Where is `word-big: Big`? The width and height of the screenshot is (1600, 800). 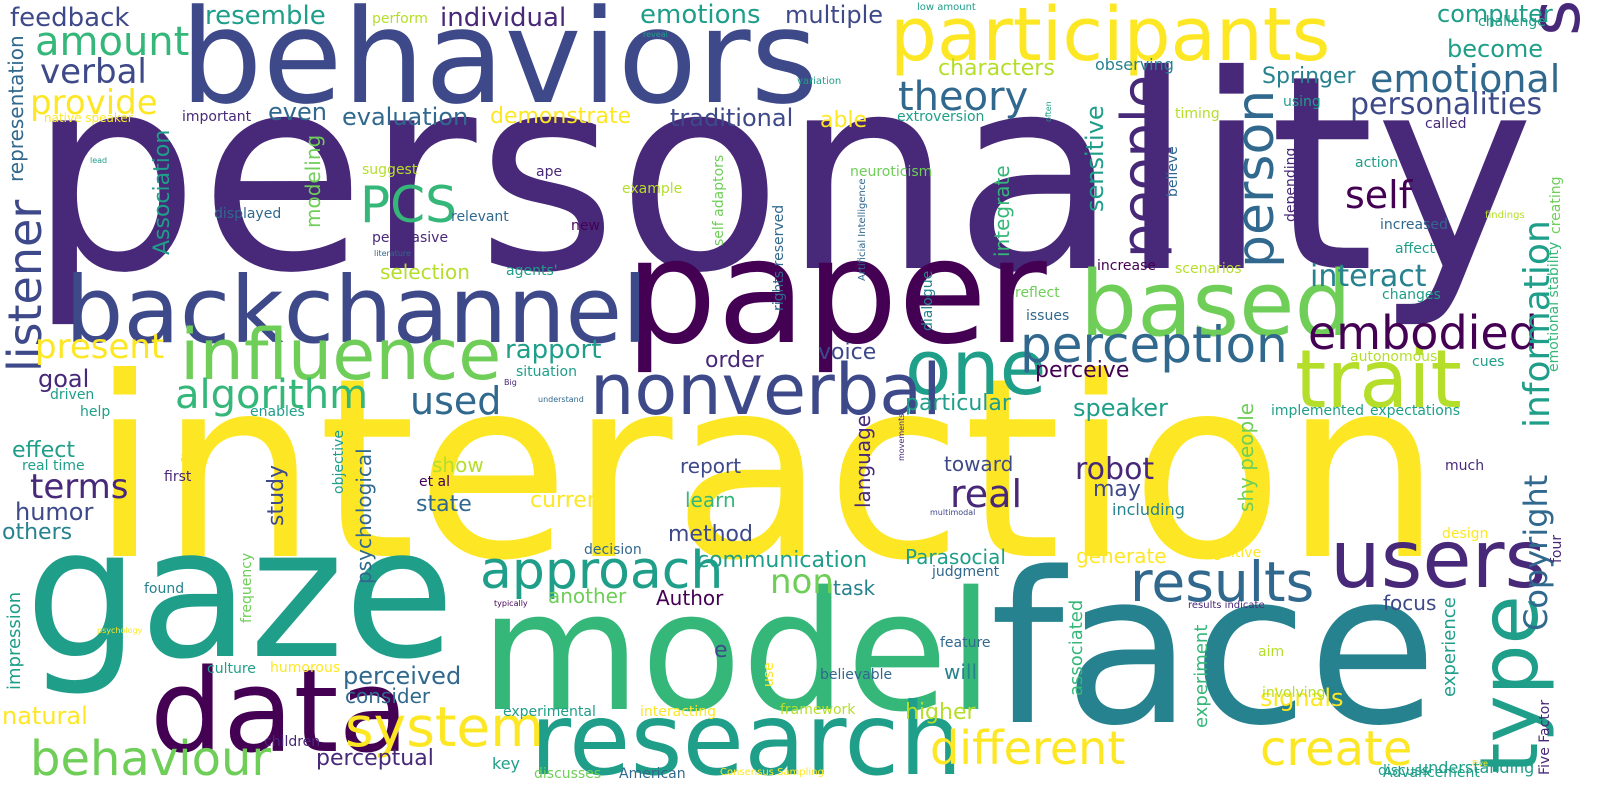
word-big: Big is located at coordinates (510, 382).